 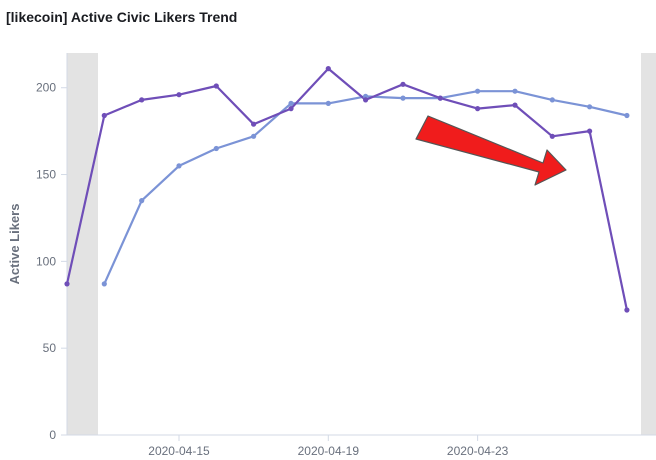 What do you see at coordinates (179, 451) in the screenshot?
I see `x-tick-label: 2020-04-15` at bounding box center [179, 451].